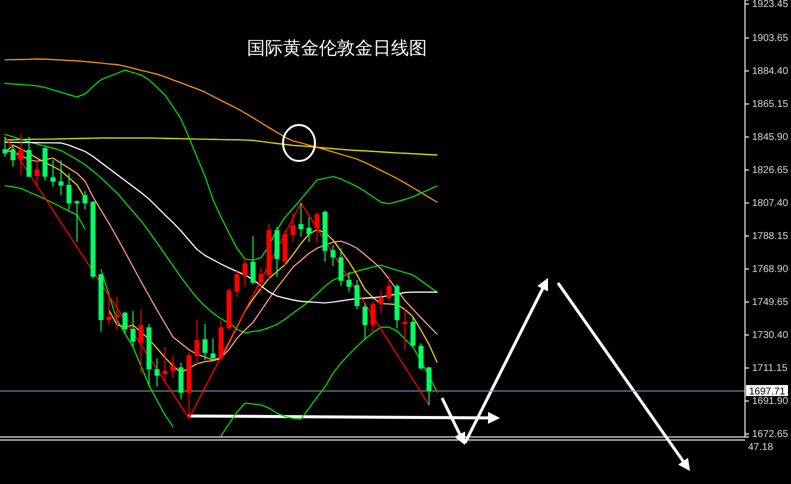 Image resolution: width=791 pixels, height=484 pixels. Describe the element at coordinates (770, 402) in the screenshot. I see `y-tick-label: 1691.90` at that location.